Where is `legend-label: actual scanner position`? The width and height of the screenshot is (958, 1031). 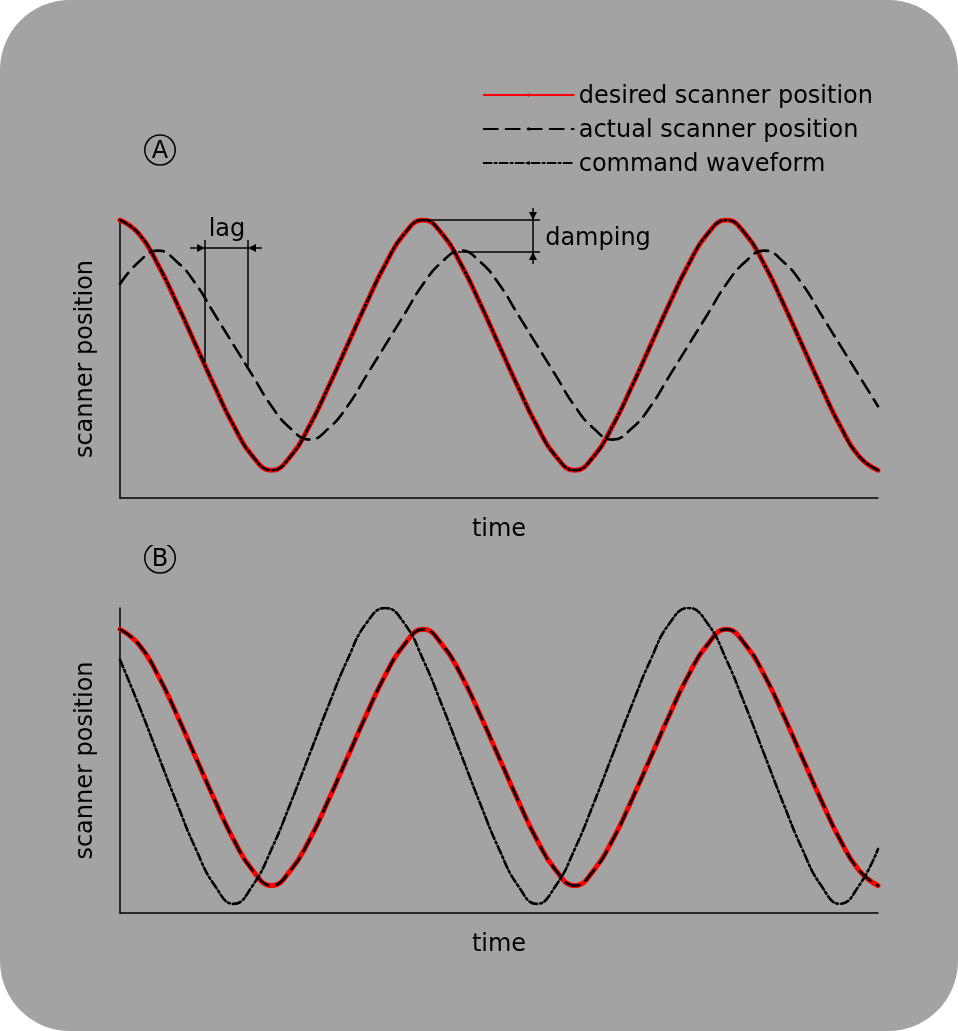 legend-label: actual scanner position is located at coordinates (718, 129).